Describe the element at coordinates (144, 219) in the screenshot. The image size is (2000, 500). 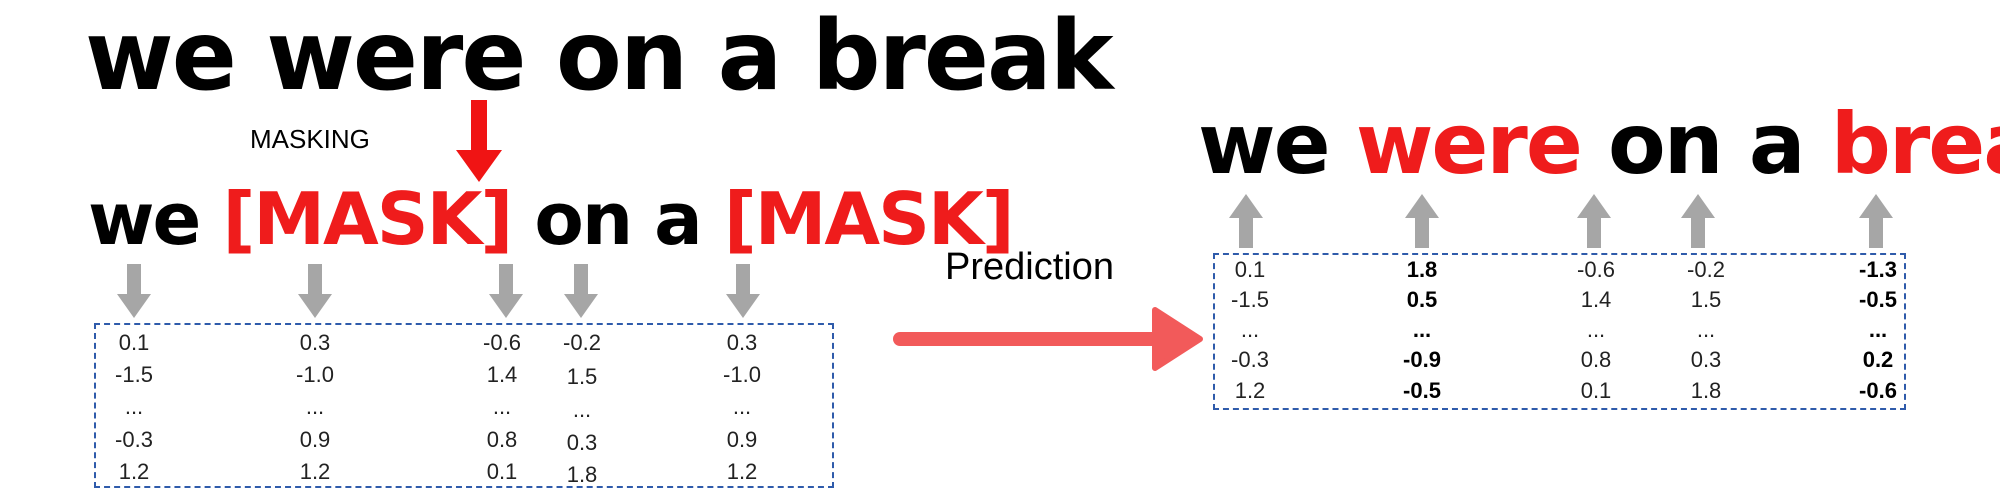
I see `masked-word-1: we` at that location.